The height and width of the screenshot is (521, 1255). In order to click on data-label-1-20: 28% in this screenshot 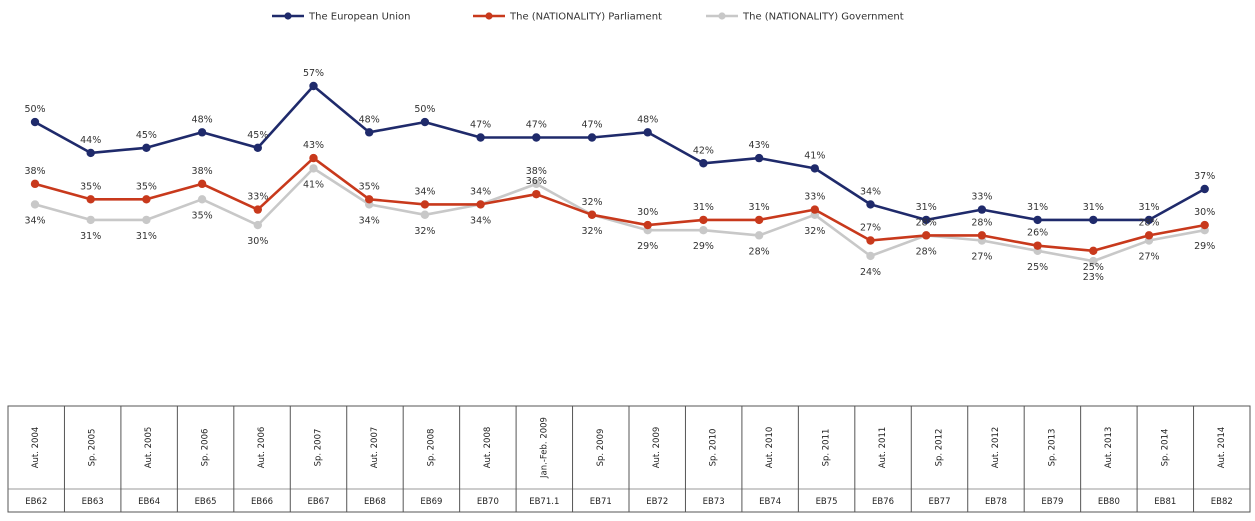, I will do `click(1148, 222)`.